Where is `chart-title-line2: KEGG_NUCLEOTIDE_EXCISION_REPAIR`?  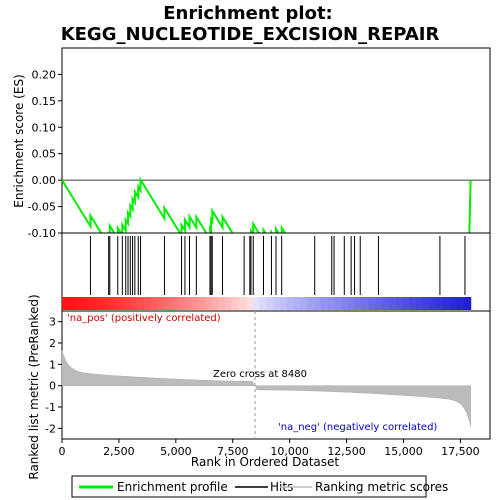
chart-title-line2: KEGG_NUCLEOTIDE_EXCISION_REPAIR is located at coordinates (250, 34).